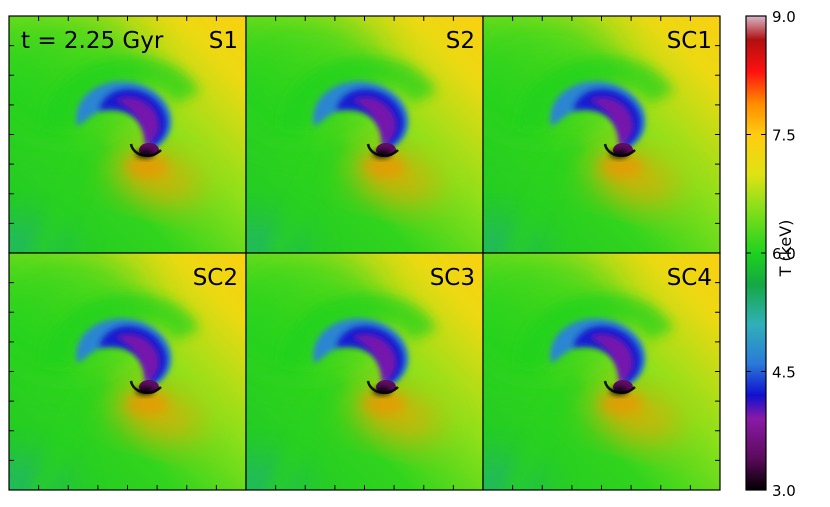  Describe the element at coordinates (784, 373) in the screenshot. I see `colorbar-tick-label: 4.5` at that location.